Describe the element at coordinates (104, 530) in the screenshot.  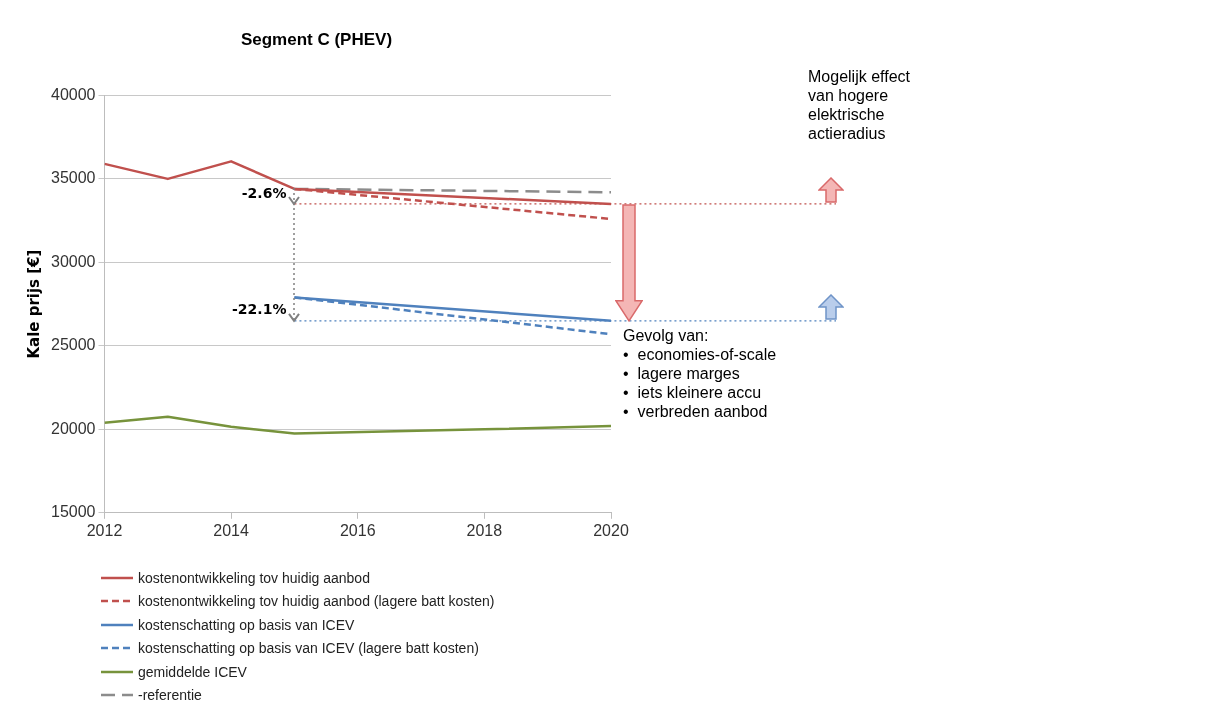
I see `x-tick-label: 2012` at that location.